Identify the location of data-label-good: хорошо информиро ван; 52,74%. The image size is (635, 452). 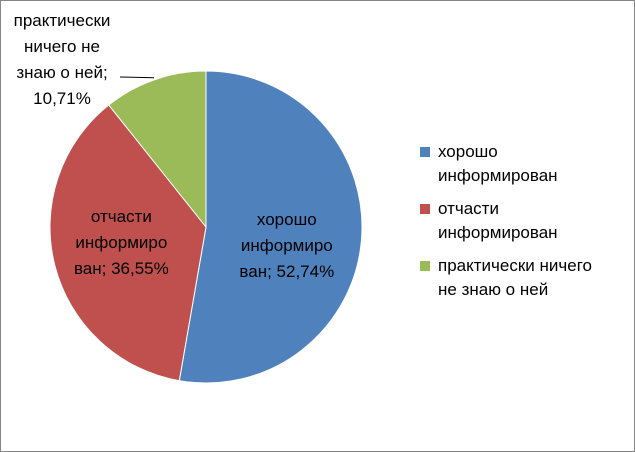
(286, 245).